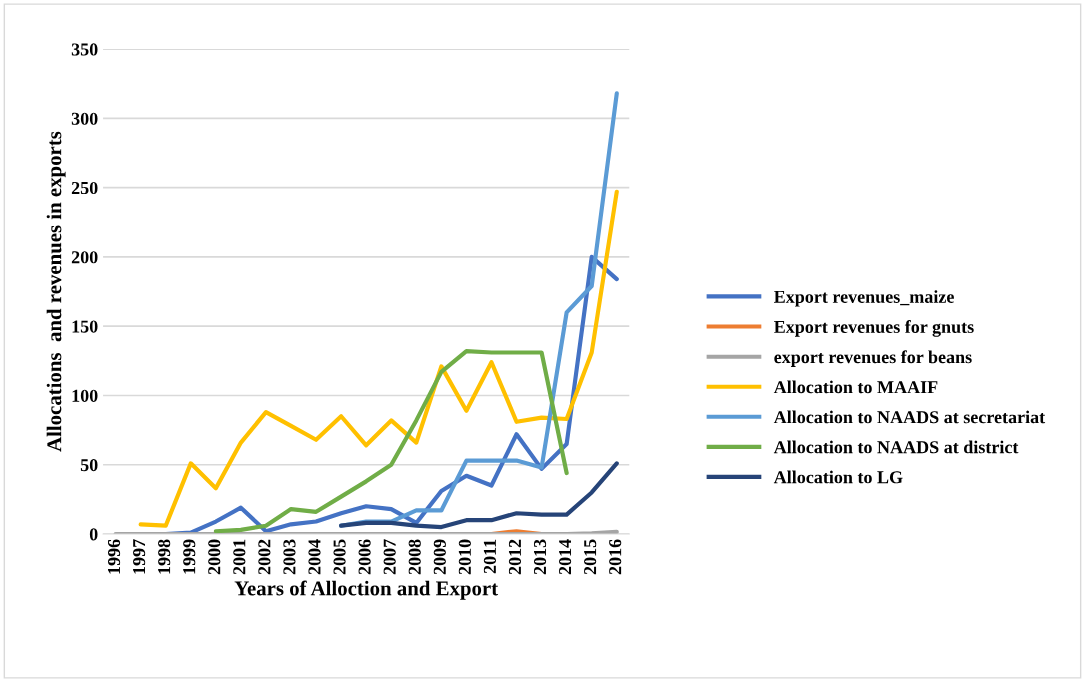  I want to click on x-tick-label: 2002, so click(264, 557).